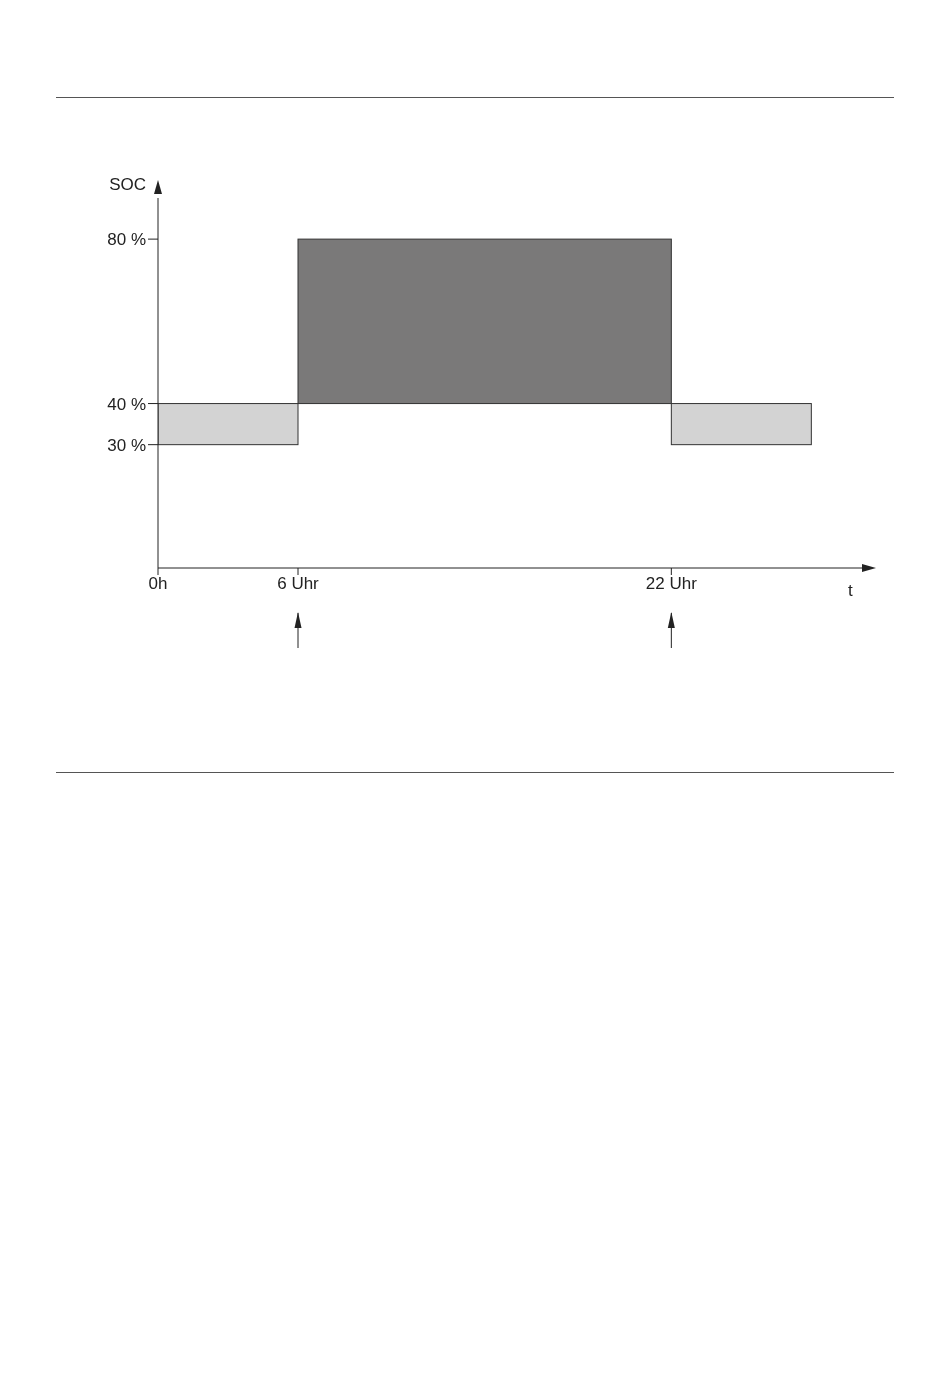 The image size is (950, 1383). What do you see at coordinates (127, 184) in the screenshot?
I see `y-axis-title: SOC` at bounding box center [127, 184].